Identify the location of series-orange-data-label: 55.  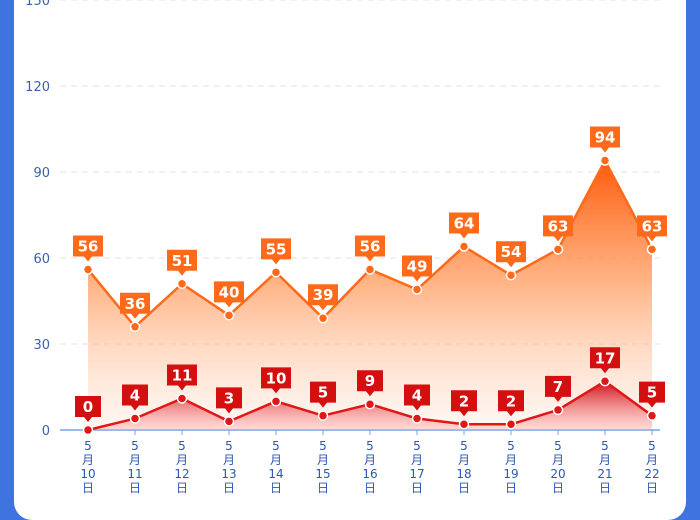
(276, 249).